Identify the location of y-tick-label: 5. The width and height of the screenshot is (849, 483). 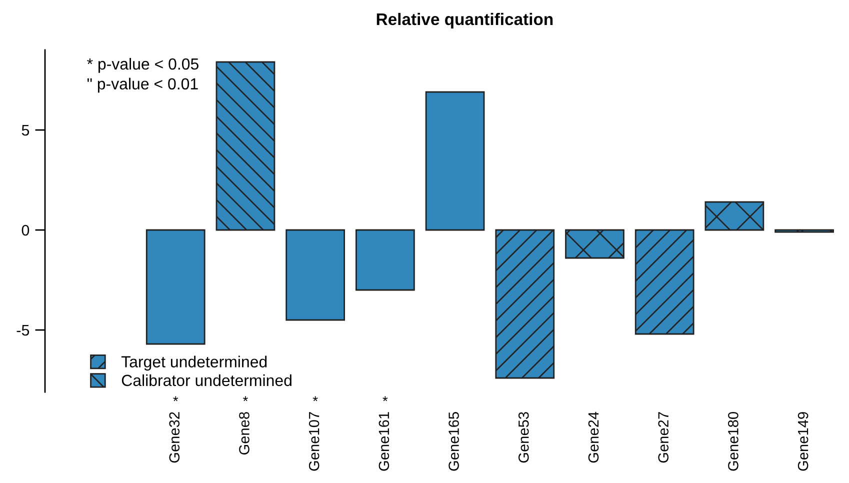
(26, 130).